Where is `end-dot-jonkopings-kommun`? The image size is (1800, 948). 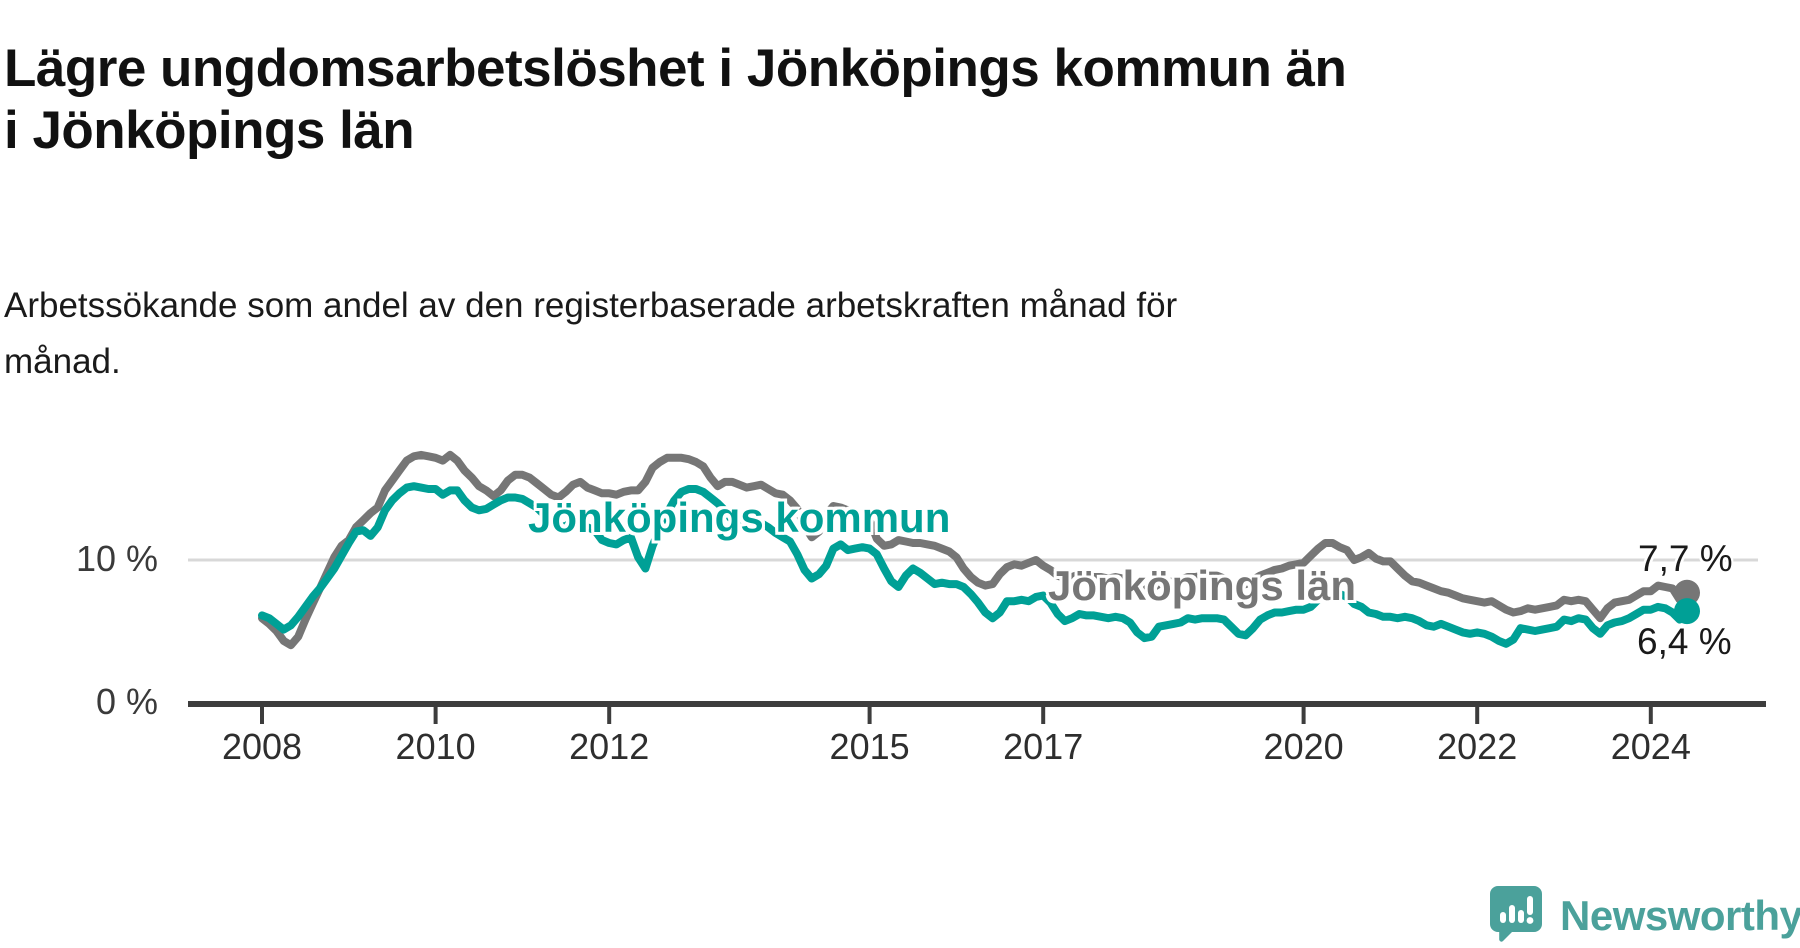 end-dot-jonkopings-kommun is located at coordinates (1687, 611).